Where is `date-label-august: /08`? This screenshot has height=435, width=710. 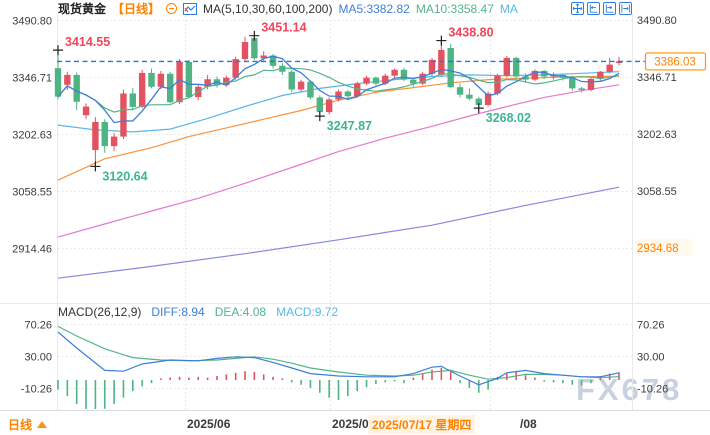
date-label-august: /08 is located at coordinates (528, 424).